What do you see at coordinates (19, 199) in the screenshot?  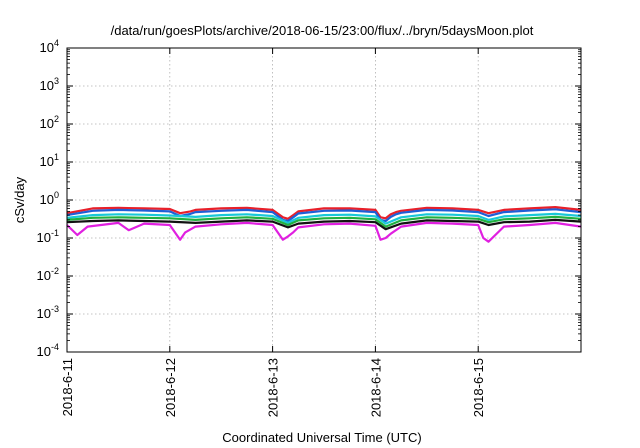 I see `y-axis-label: cSv/day` at bounding box center [19, 199].